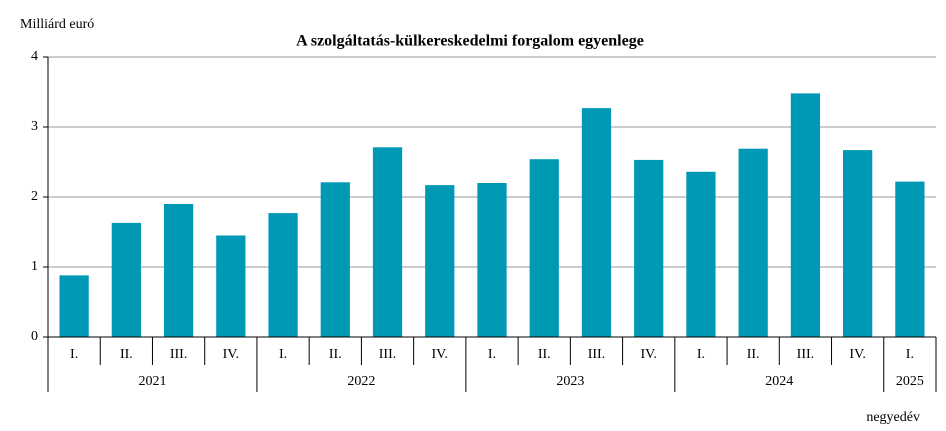 The image size is (946, 431). Describe the element at coordinates (570, 381) in the screenshot. I see `group-label: 2023` at that location.